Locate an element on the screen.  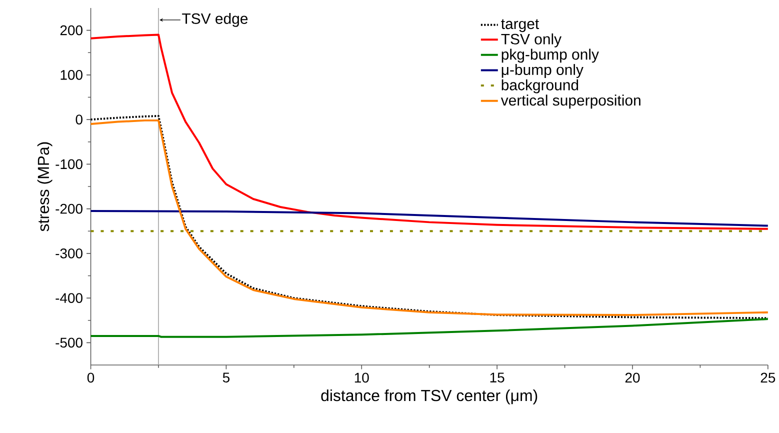
y-tick-label: -100 is located at coordinates (69, 164).